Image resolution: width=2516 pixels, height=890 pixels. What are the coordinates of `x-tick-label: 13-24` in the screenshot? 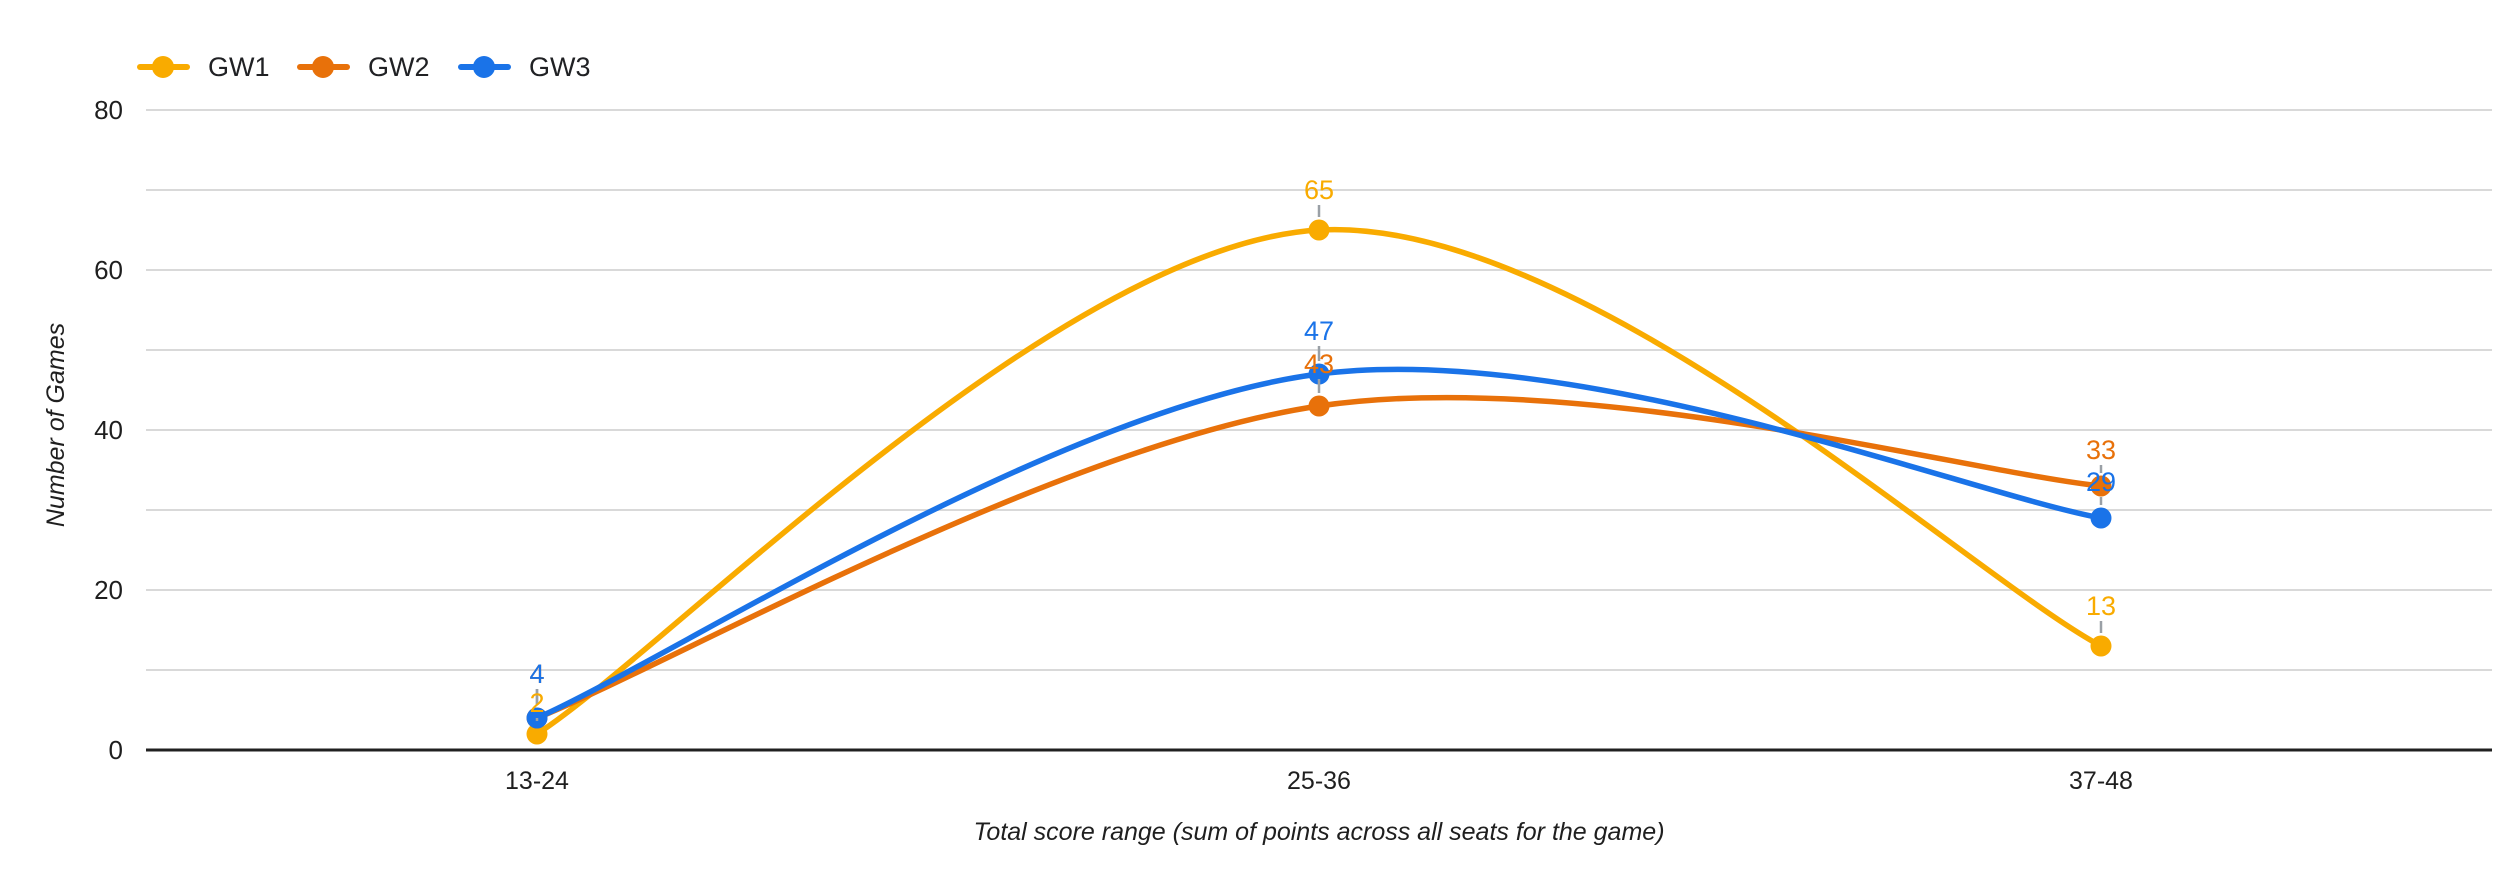 It's located at (537, 781).